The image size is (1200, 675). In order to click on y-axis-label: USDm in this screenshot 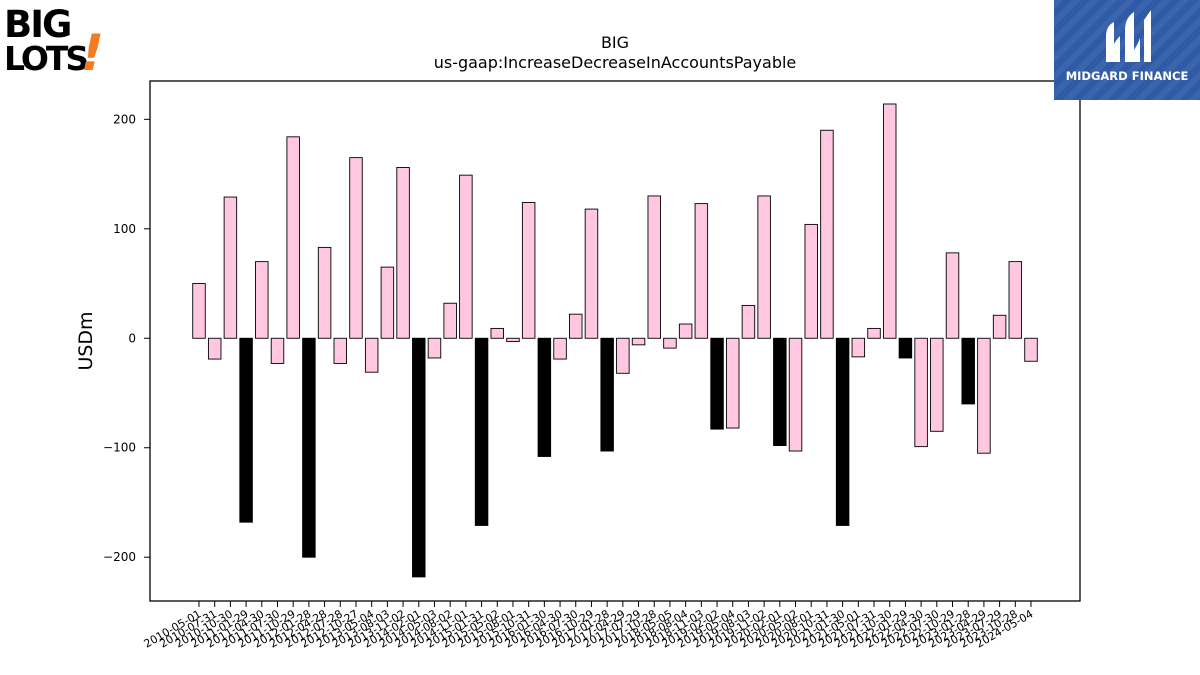, I will do `click(86, 340)`.